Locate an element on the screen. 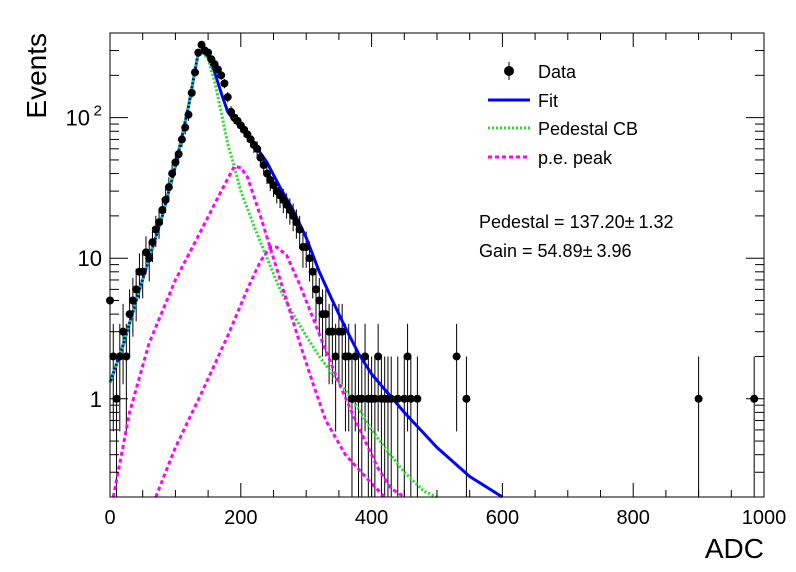  pe-peak-curve is located at coordinates (280, 372).